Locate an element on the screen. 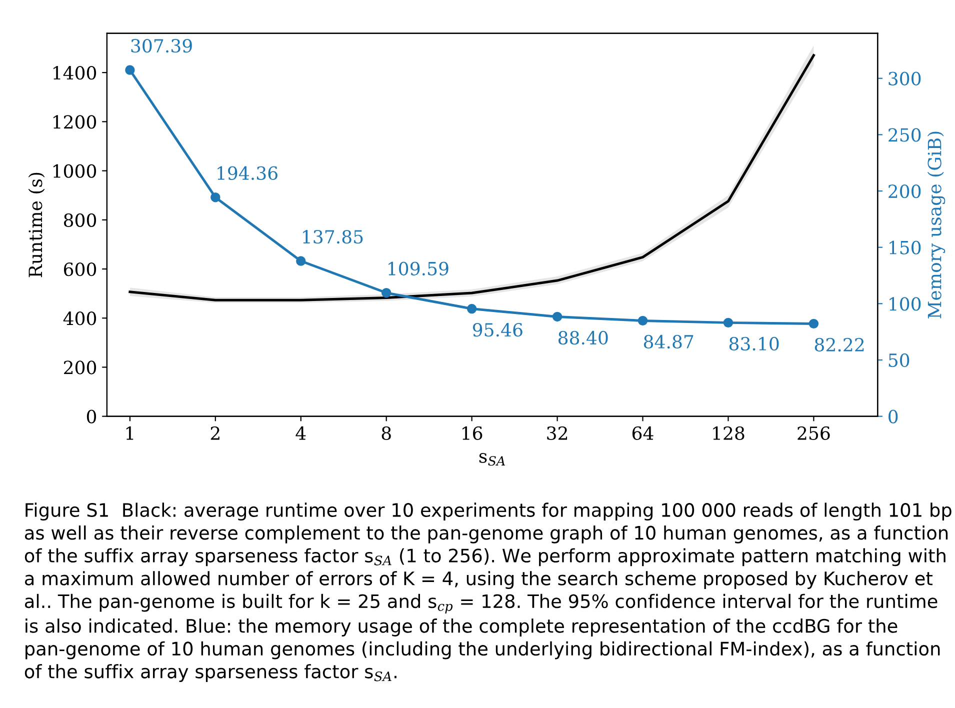 The width and height of the screenshot is (955, 708). y2-tick-label: 200 is located at coordinates (904, 191).